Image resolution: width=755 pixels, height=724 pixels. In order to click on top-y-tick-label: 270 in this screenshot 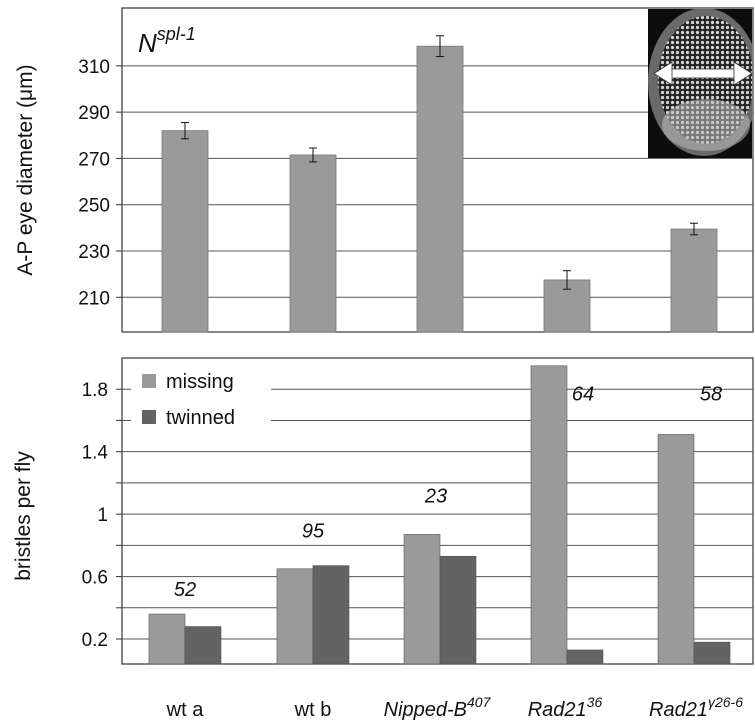, I will do `click(94, 159)`.